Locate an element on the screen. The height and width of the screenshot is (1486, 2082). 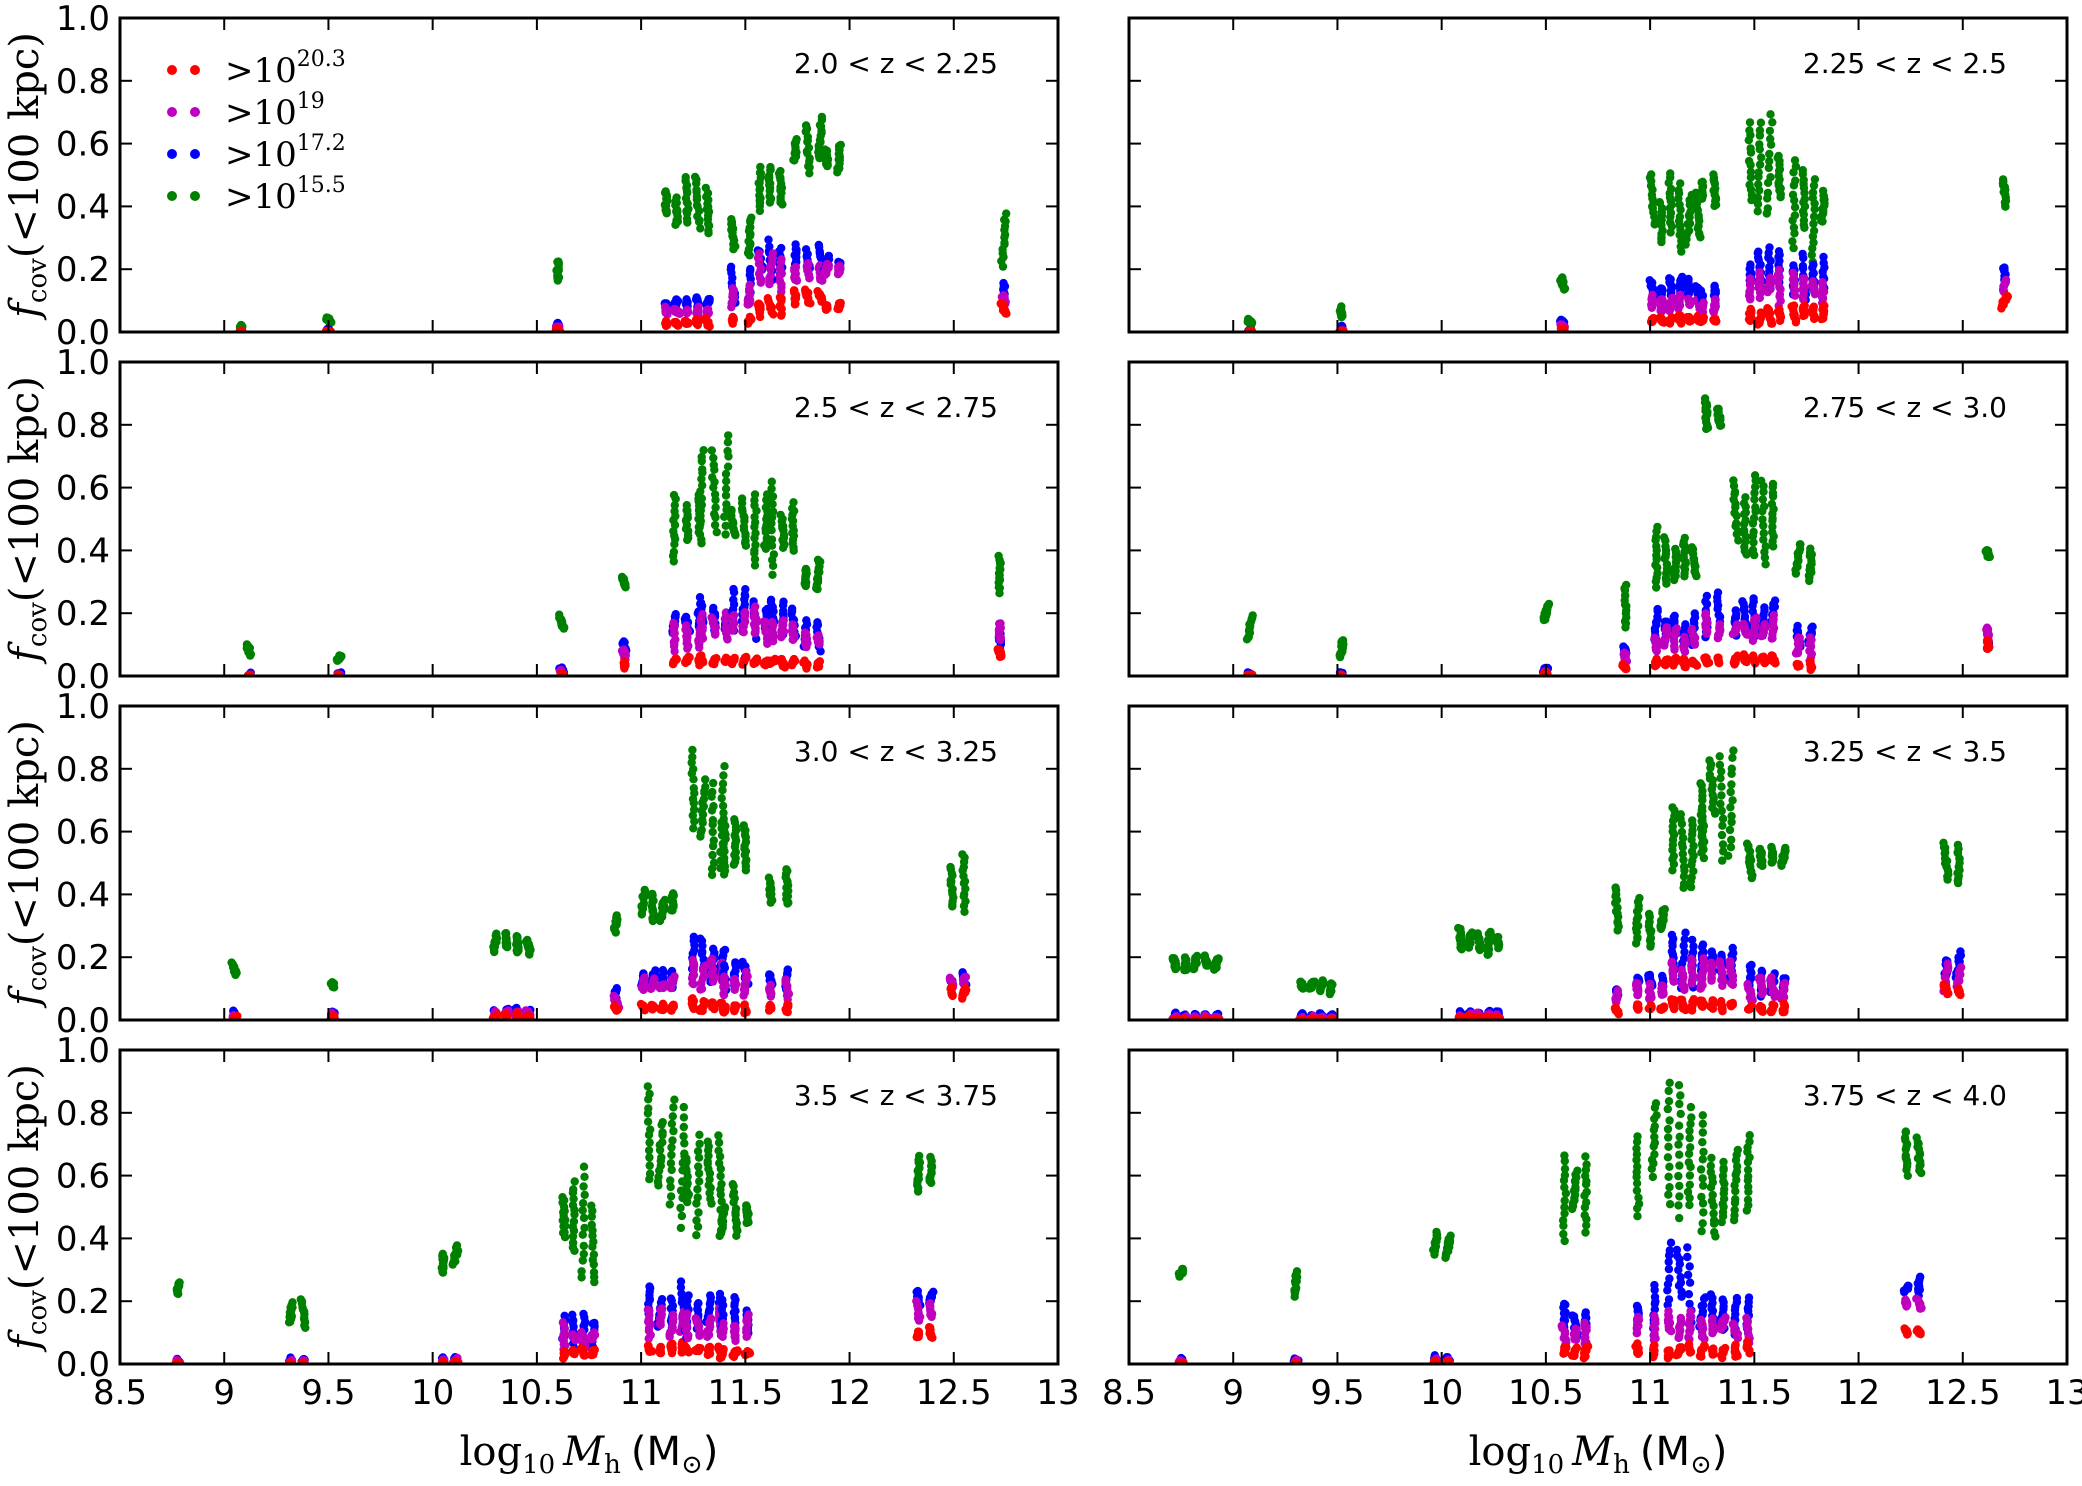
panel-4-points is located at coordinates (1618, 535).